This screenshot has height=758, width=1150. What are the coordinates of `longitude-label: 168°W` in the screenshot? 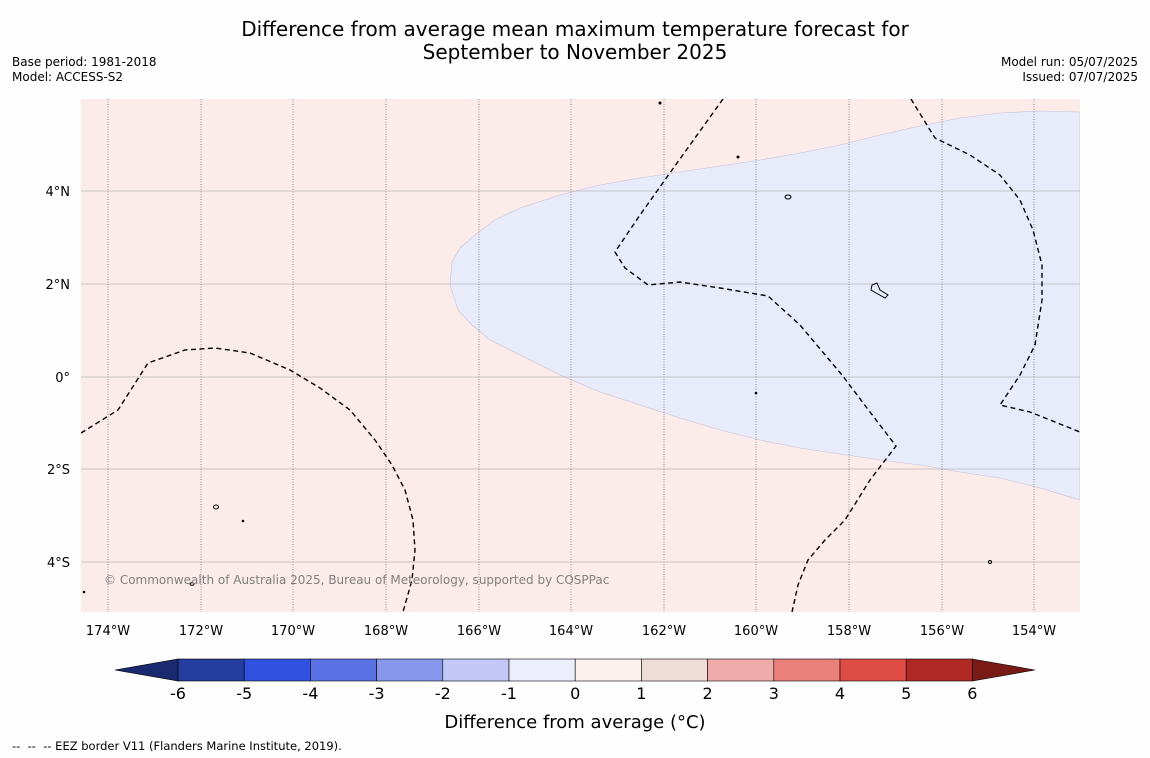 It's located at (386, 631).